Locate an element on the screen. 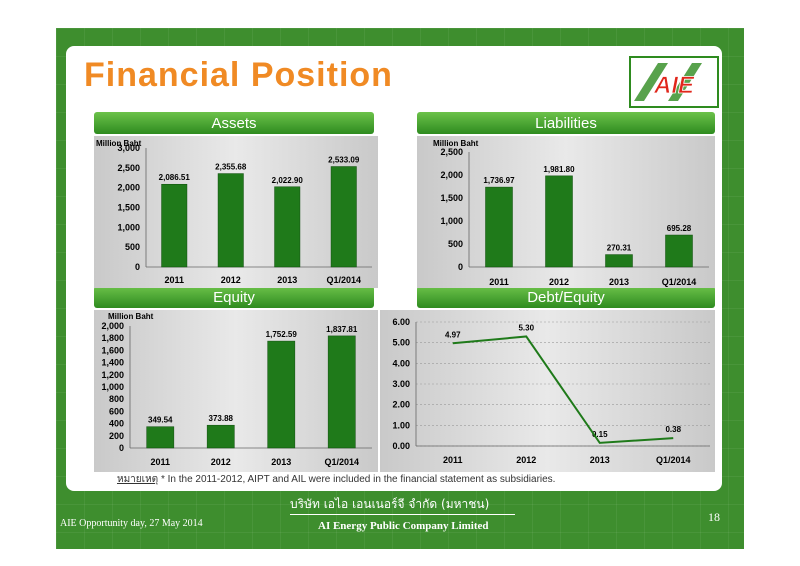 The height and width of the screenshot is (566, 800). aie-logo: AIE is located at coordinates (674, 82).